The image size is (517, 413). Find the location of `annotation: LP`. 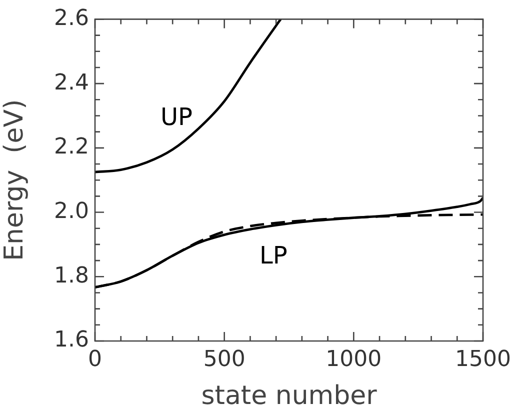

annotation: LP is located at coordinates (274, 256).